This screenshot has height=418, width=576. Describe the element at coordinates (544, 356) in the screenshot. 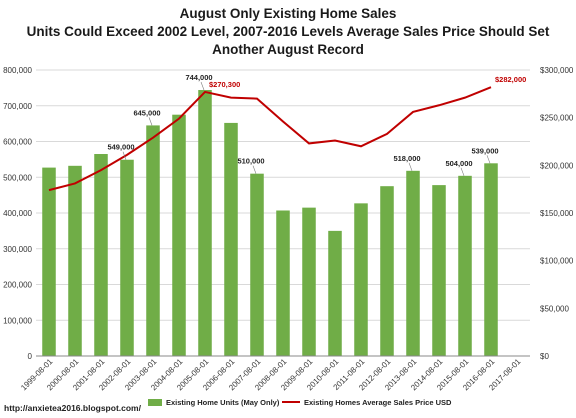

I see `y-right-tick-label: $0` at that location.